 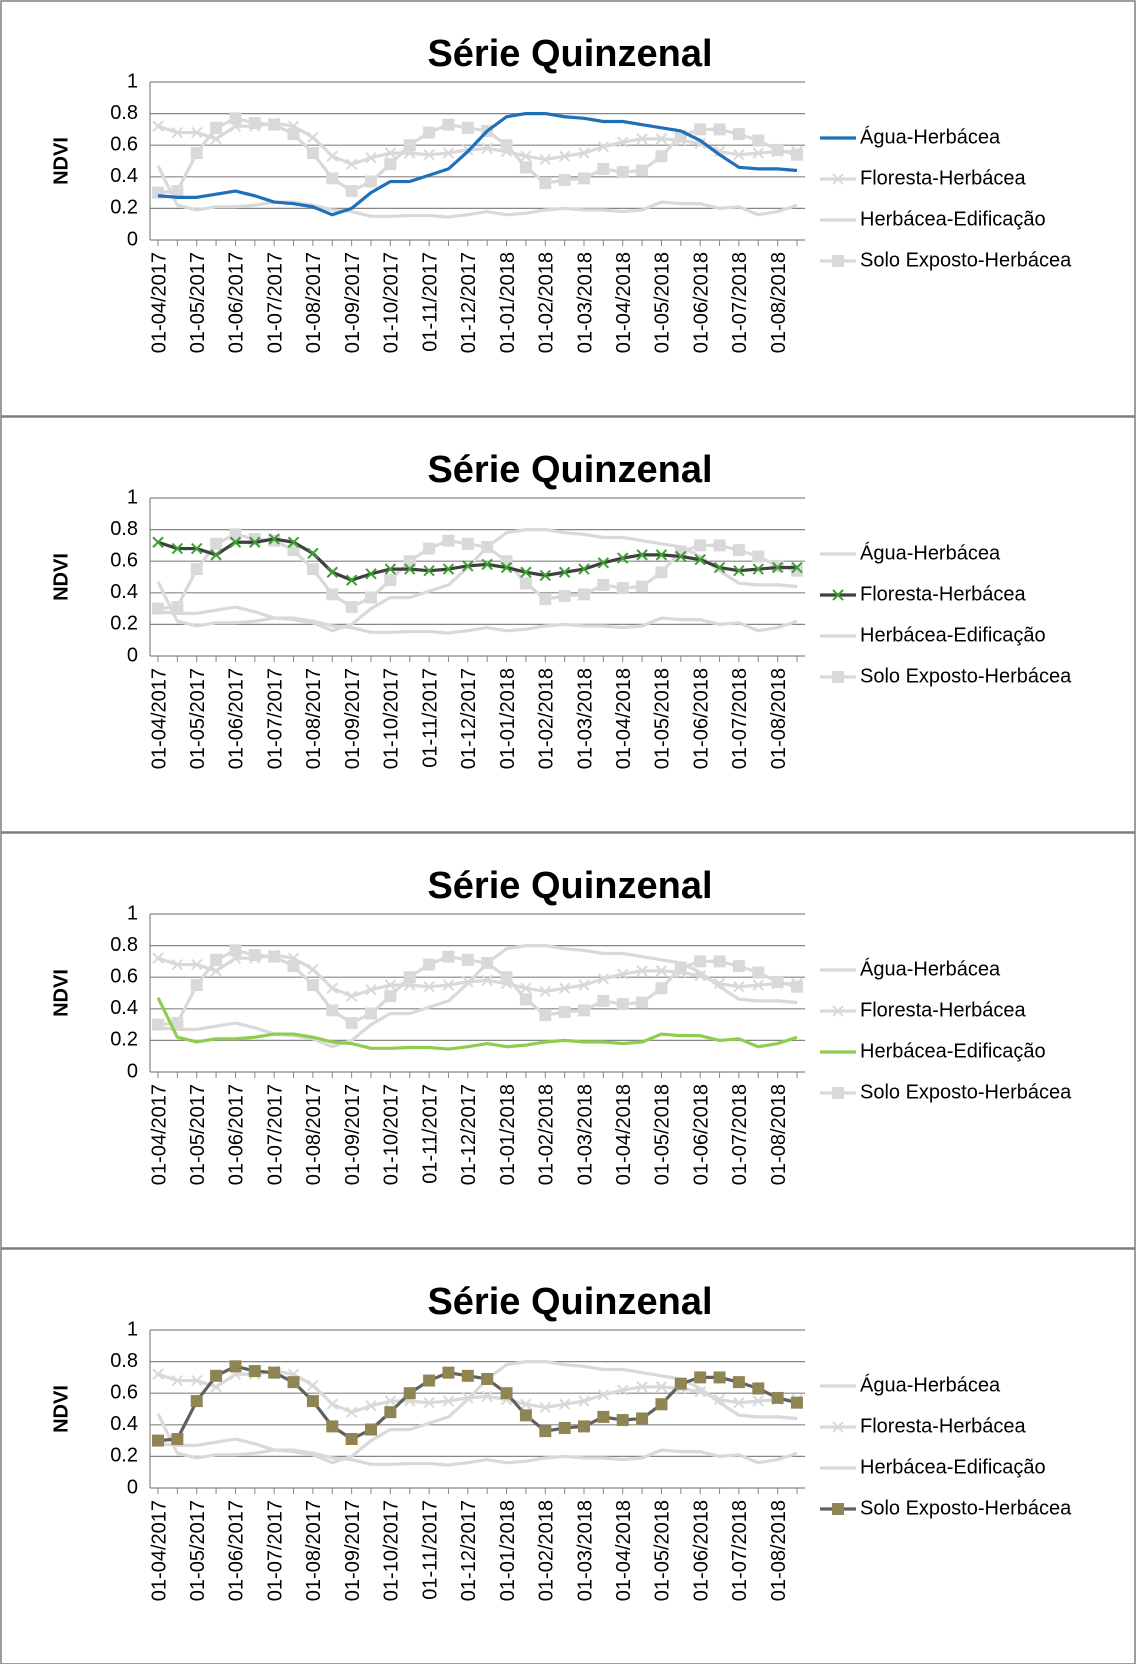 What do you see at coordinates (61, 1409) in the screenshot?
I see `y-axis-label: NDVI` at bounding box center [61, 1409].